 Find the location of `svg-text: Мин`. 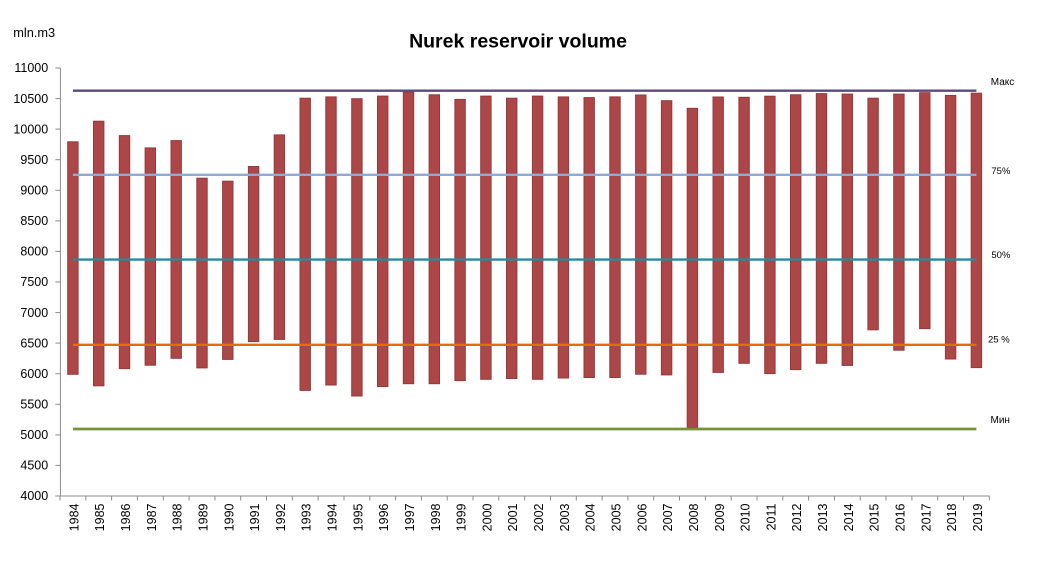

svg-text: Мин is located at coordinates (1000, 420).